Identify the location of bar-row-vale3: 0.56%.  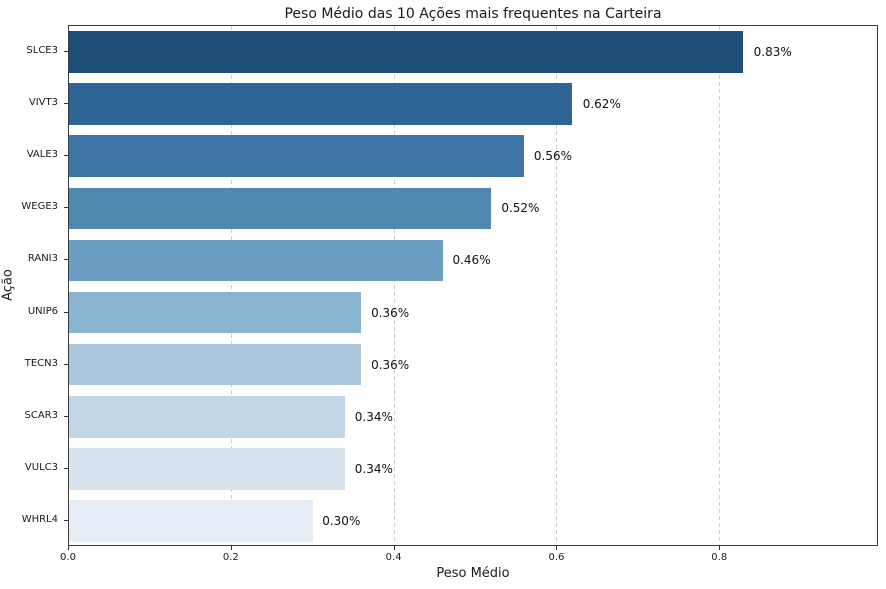
(473, 156).